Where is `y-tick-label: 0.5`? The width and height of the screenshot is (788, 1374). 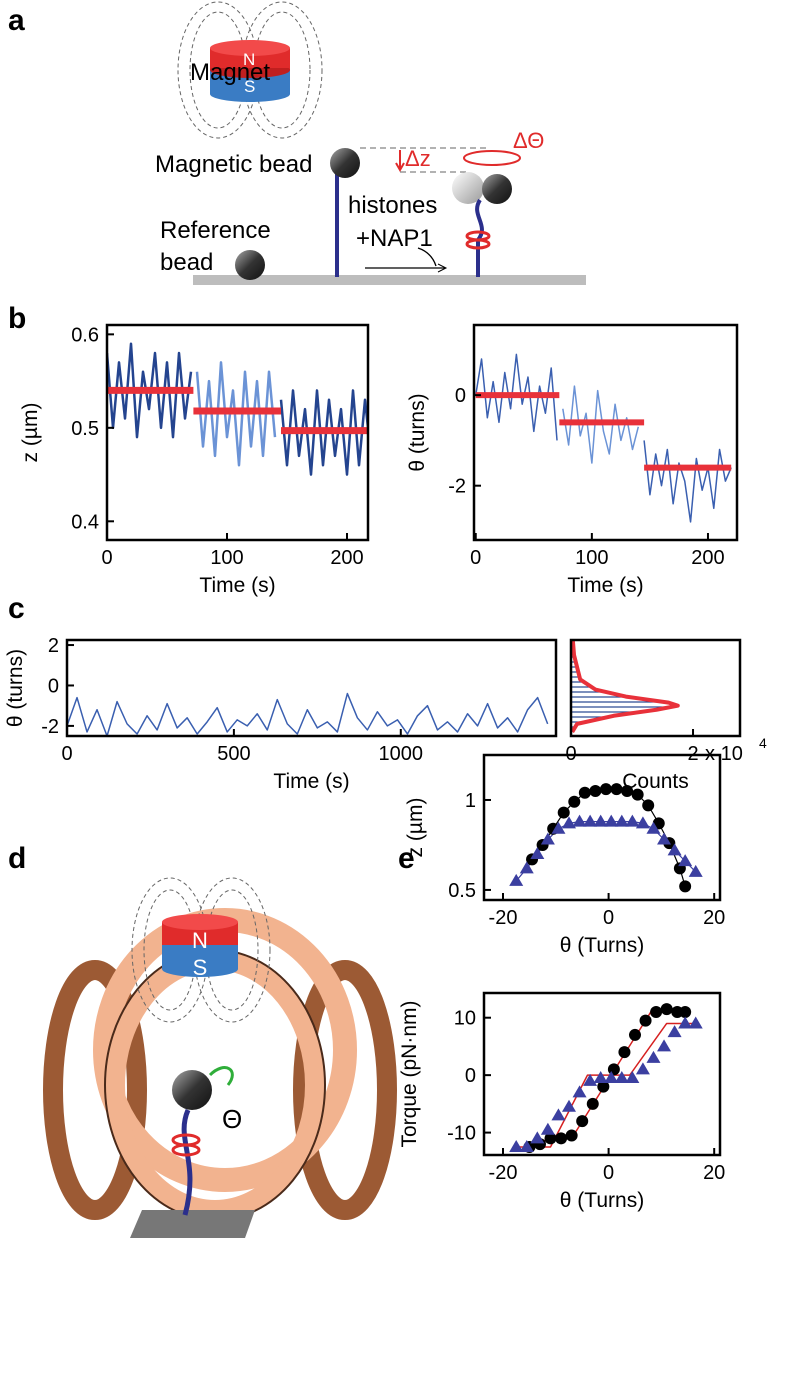 y-tick-label: 0.5 is located at coordinates (462, 891).